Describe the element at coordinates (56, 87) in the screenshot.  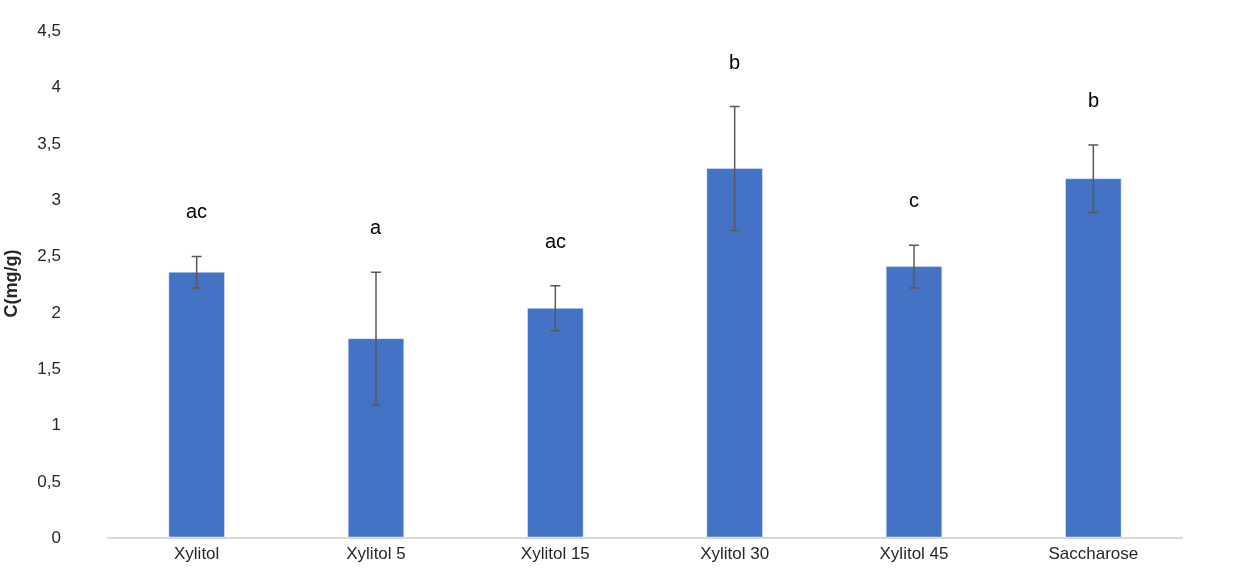
I see `y-tick-label: 4` at that location.